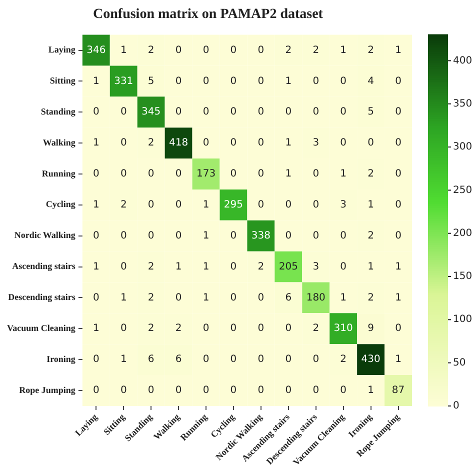 Image resolution: width=474 pixels, height=474 pixels. I want to click on y-tick-label: Walking, so click(59, 142).